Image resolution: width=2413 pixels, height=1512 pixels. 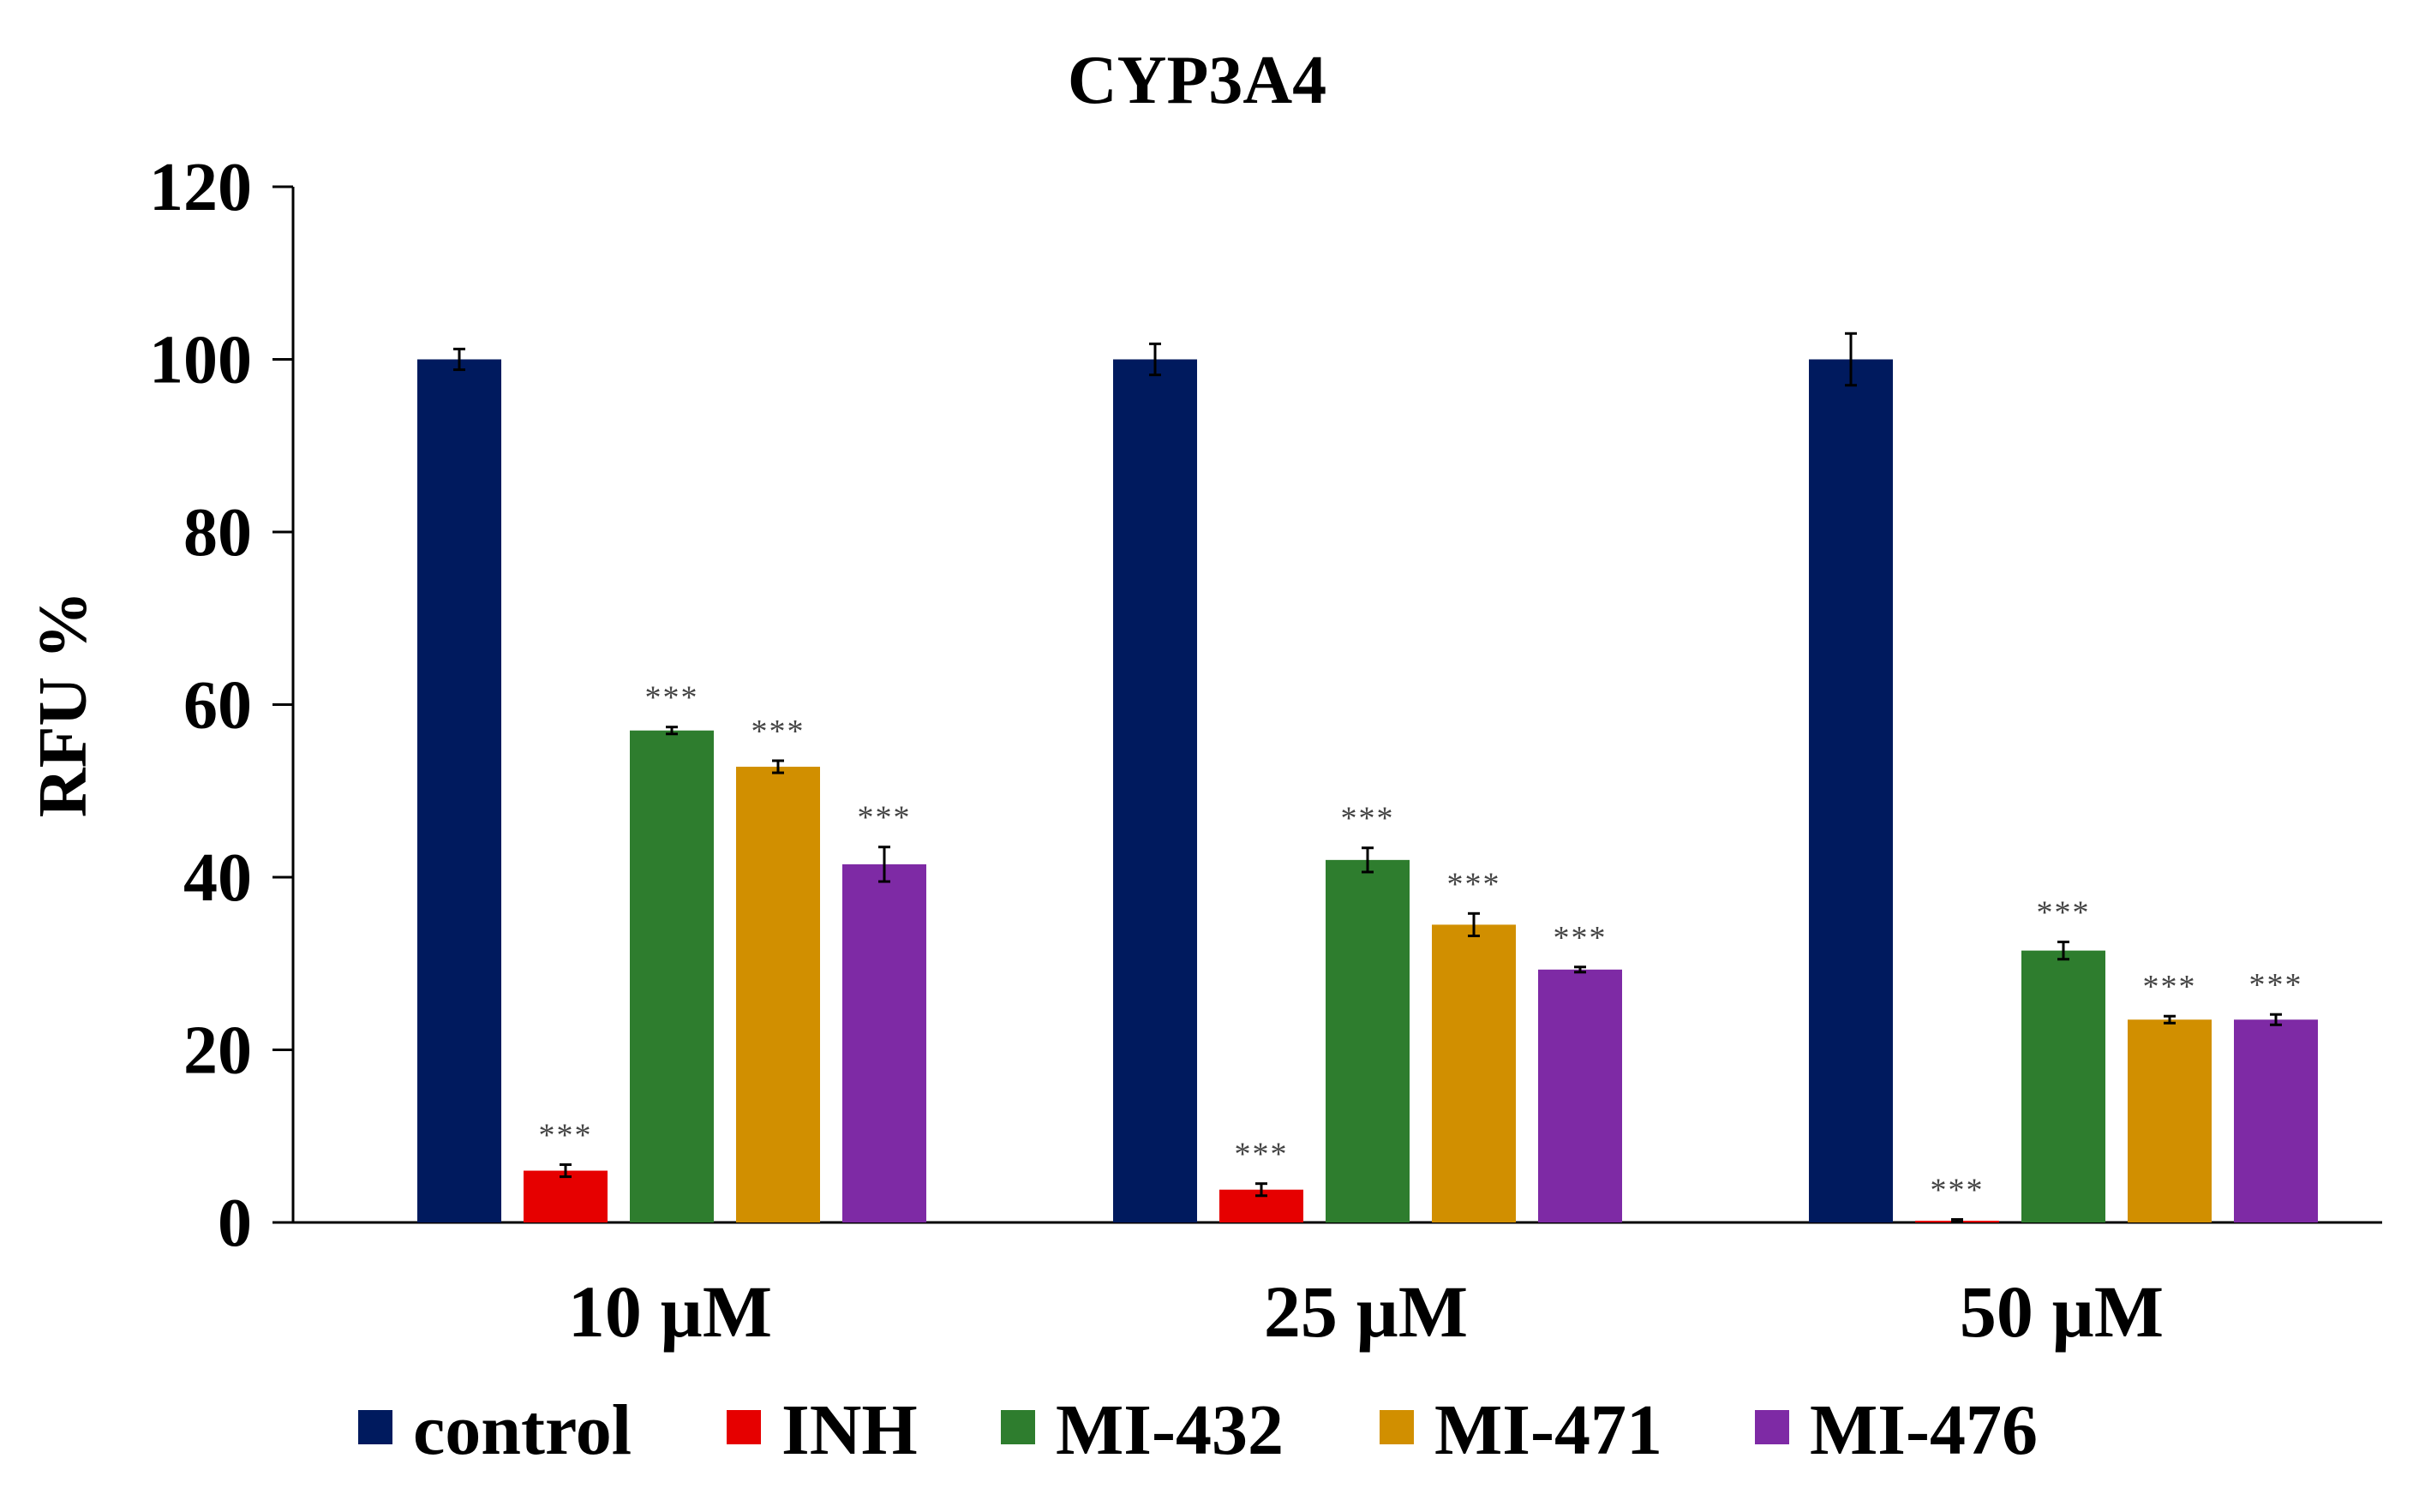 What do you see at coordinates (522, 1430) in the screenshot?
I see `legend-label-control: control` at bounding box center [522, 1430].